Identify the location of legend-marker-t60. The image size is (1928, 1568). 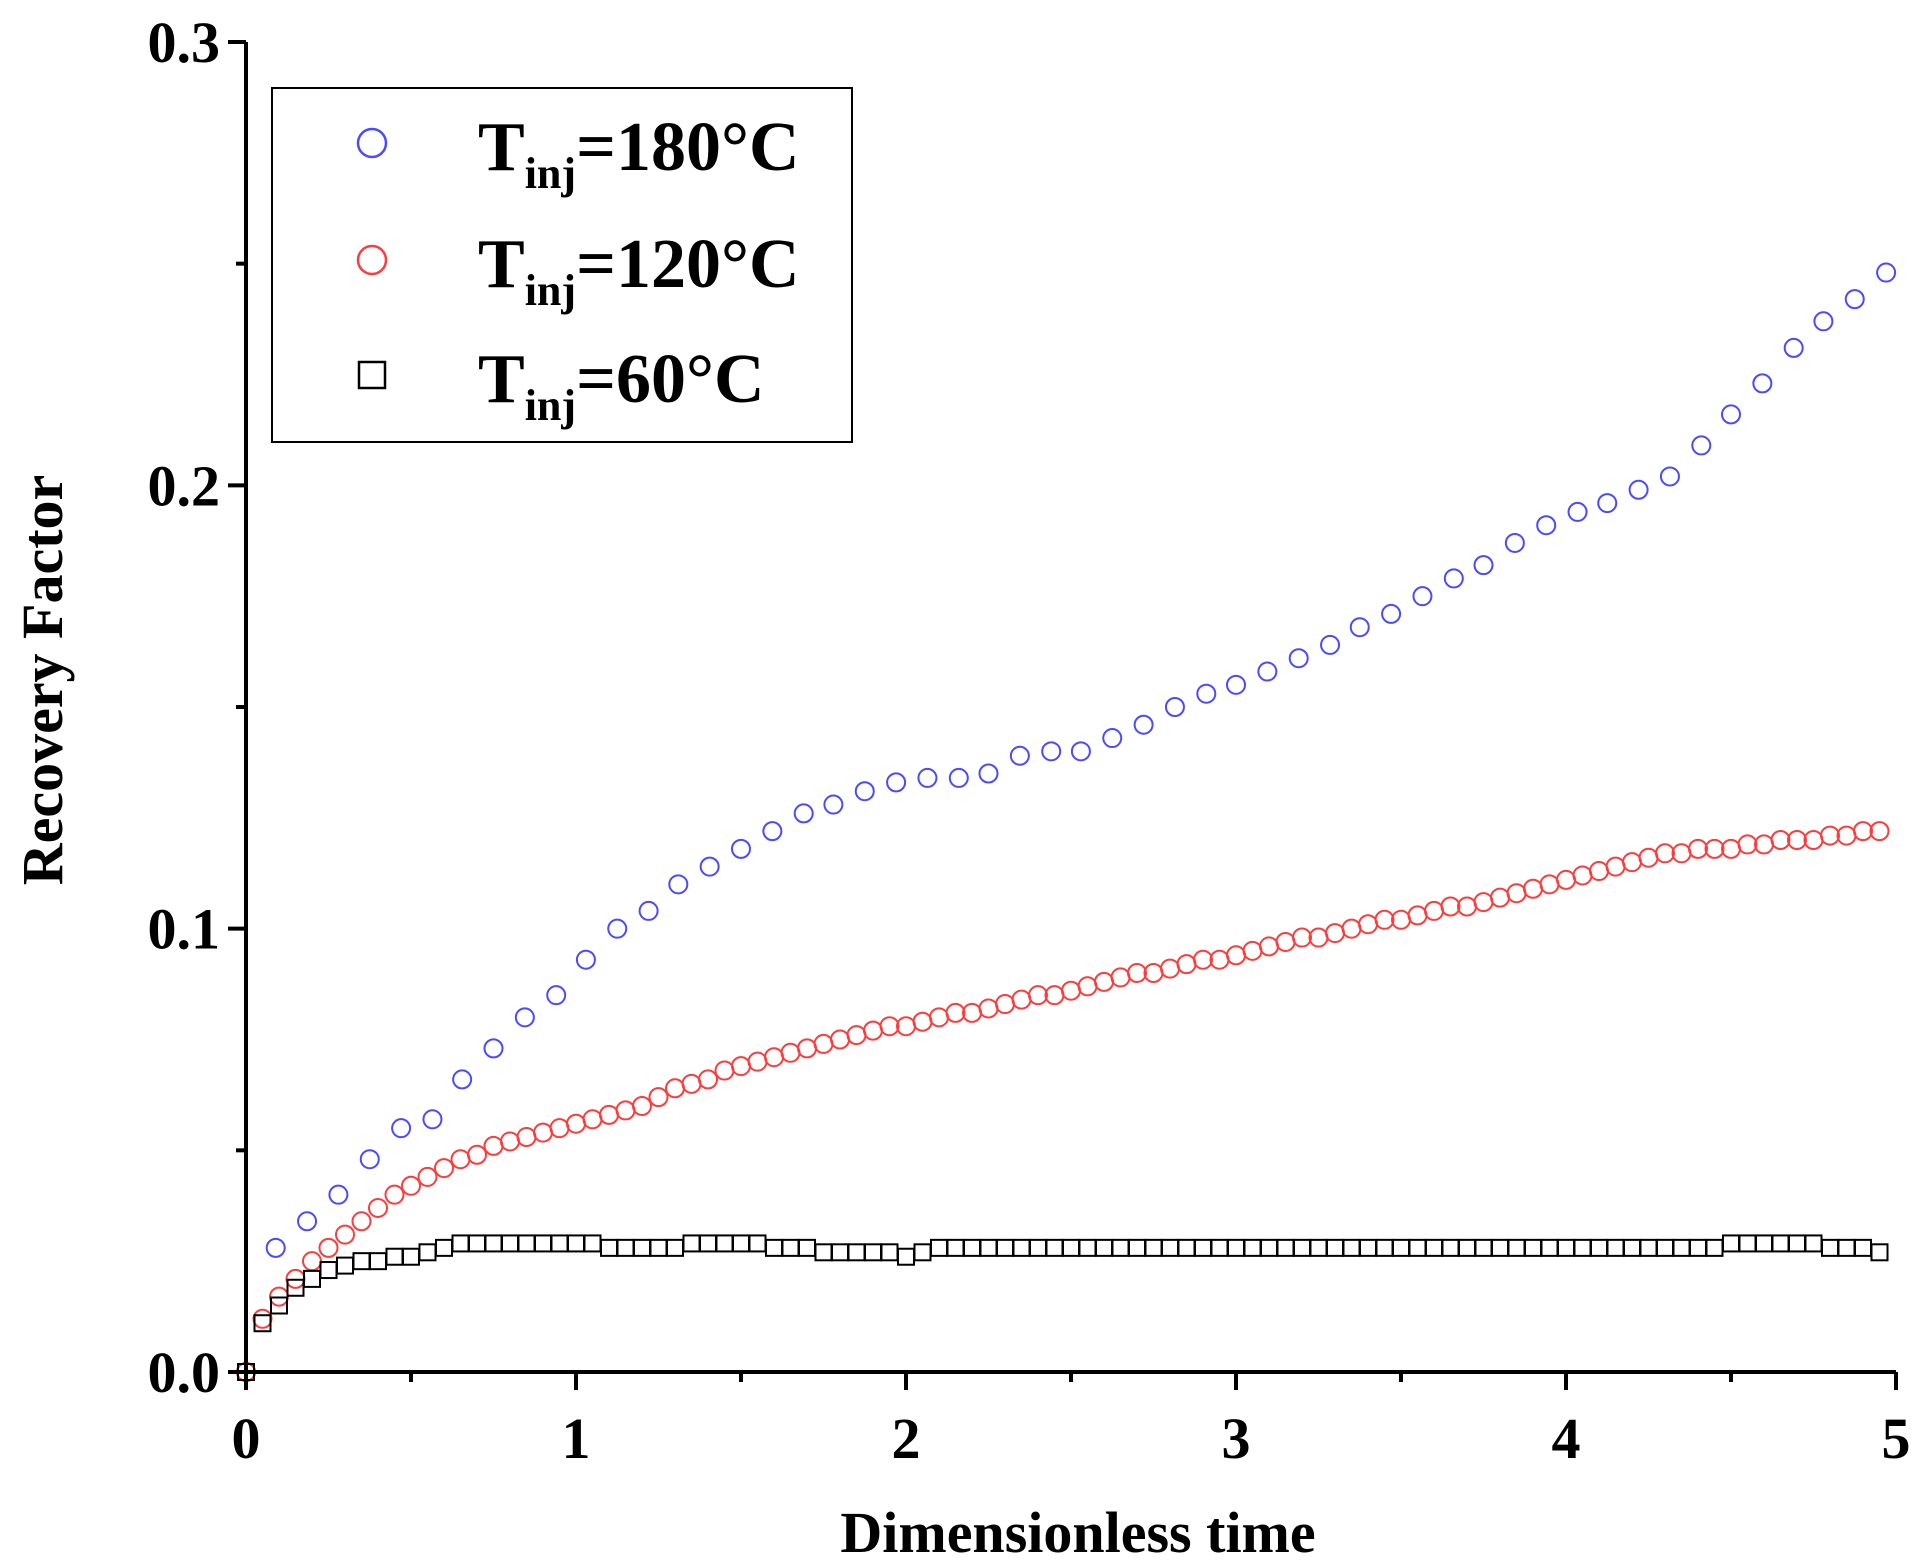
(372, 375).